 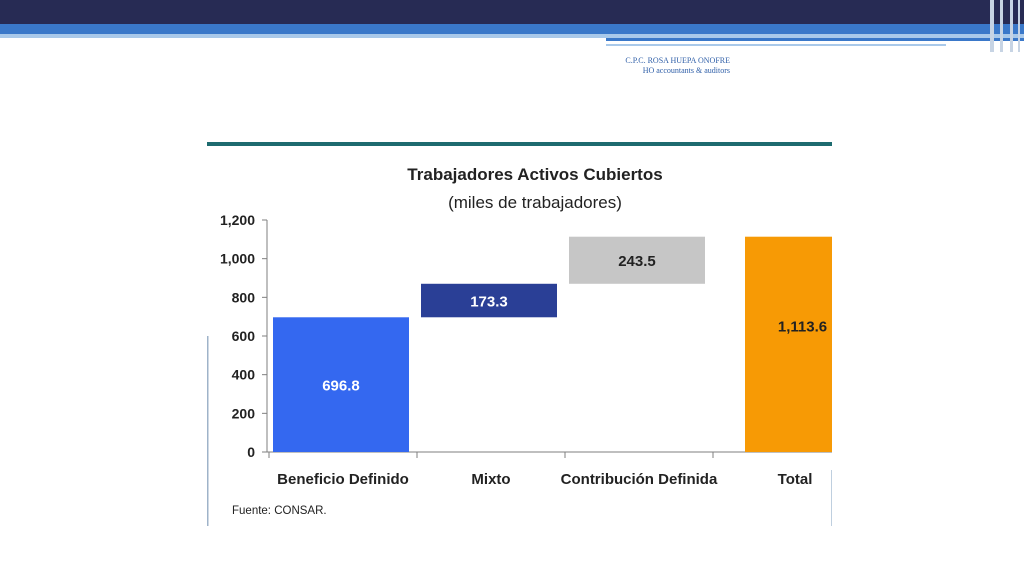 What do you see at coordinates (686, 70) in the screenshot?
I see `header-firm: HO accountants & auditors` at bounding box center [686, 70].